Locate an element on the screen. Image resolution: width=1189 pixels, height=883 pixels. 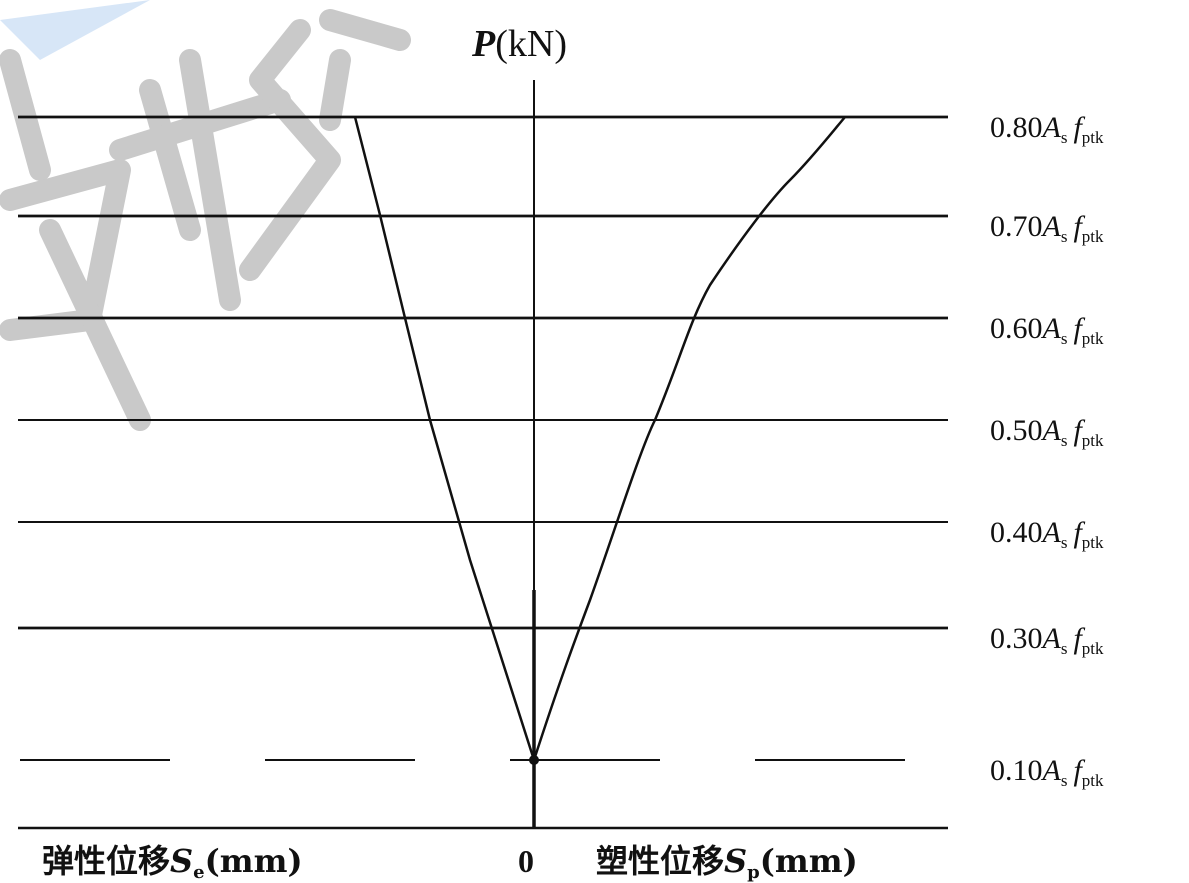
level-coef: 0.30 is located at coordinates (1016, 638).